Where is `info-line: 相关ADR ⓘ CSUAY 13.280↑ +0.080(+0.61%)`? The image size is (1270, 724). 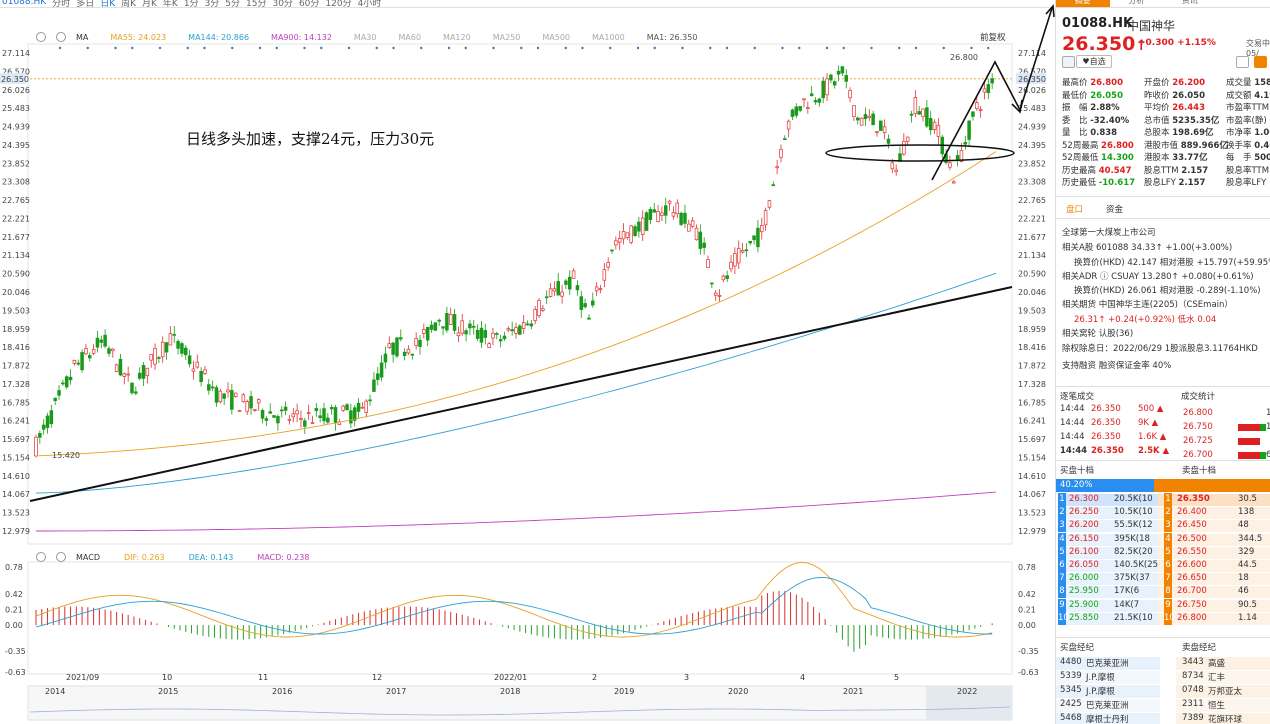
info-line: 相关ADR ⓘ CSUAY 13.280↑ +0.080(+0.61%) is located at coordinates (1158, 277).